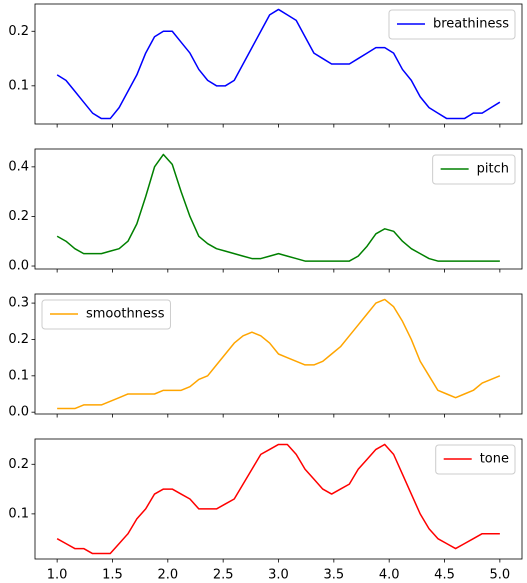  I want to click on legend: breathiness, so click(452, 24).